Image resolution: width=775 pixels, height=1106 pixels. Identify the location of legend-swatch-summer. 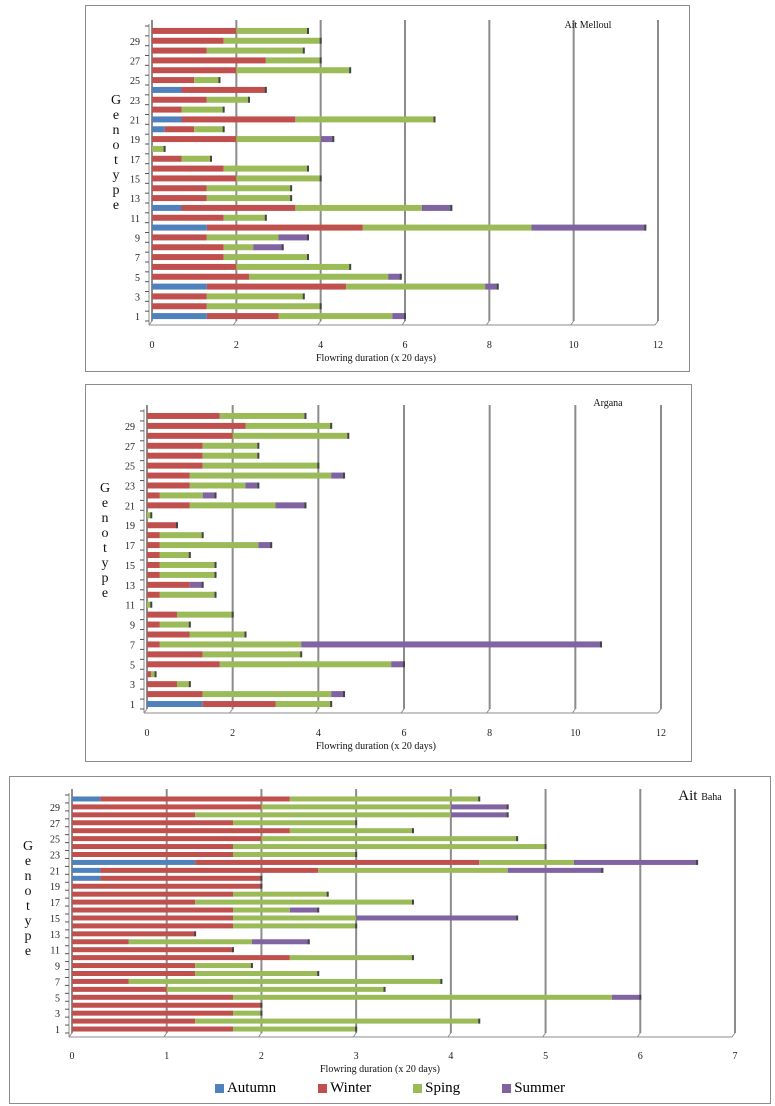
(507, 1088).